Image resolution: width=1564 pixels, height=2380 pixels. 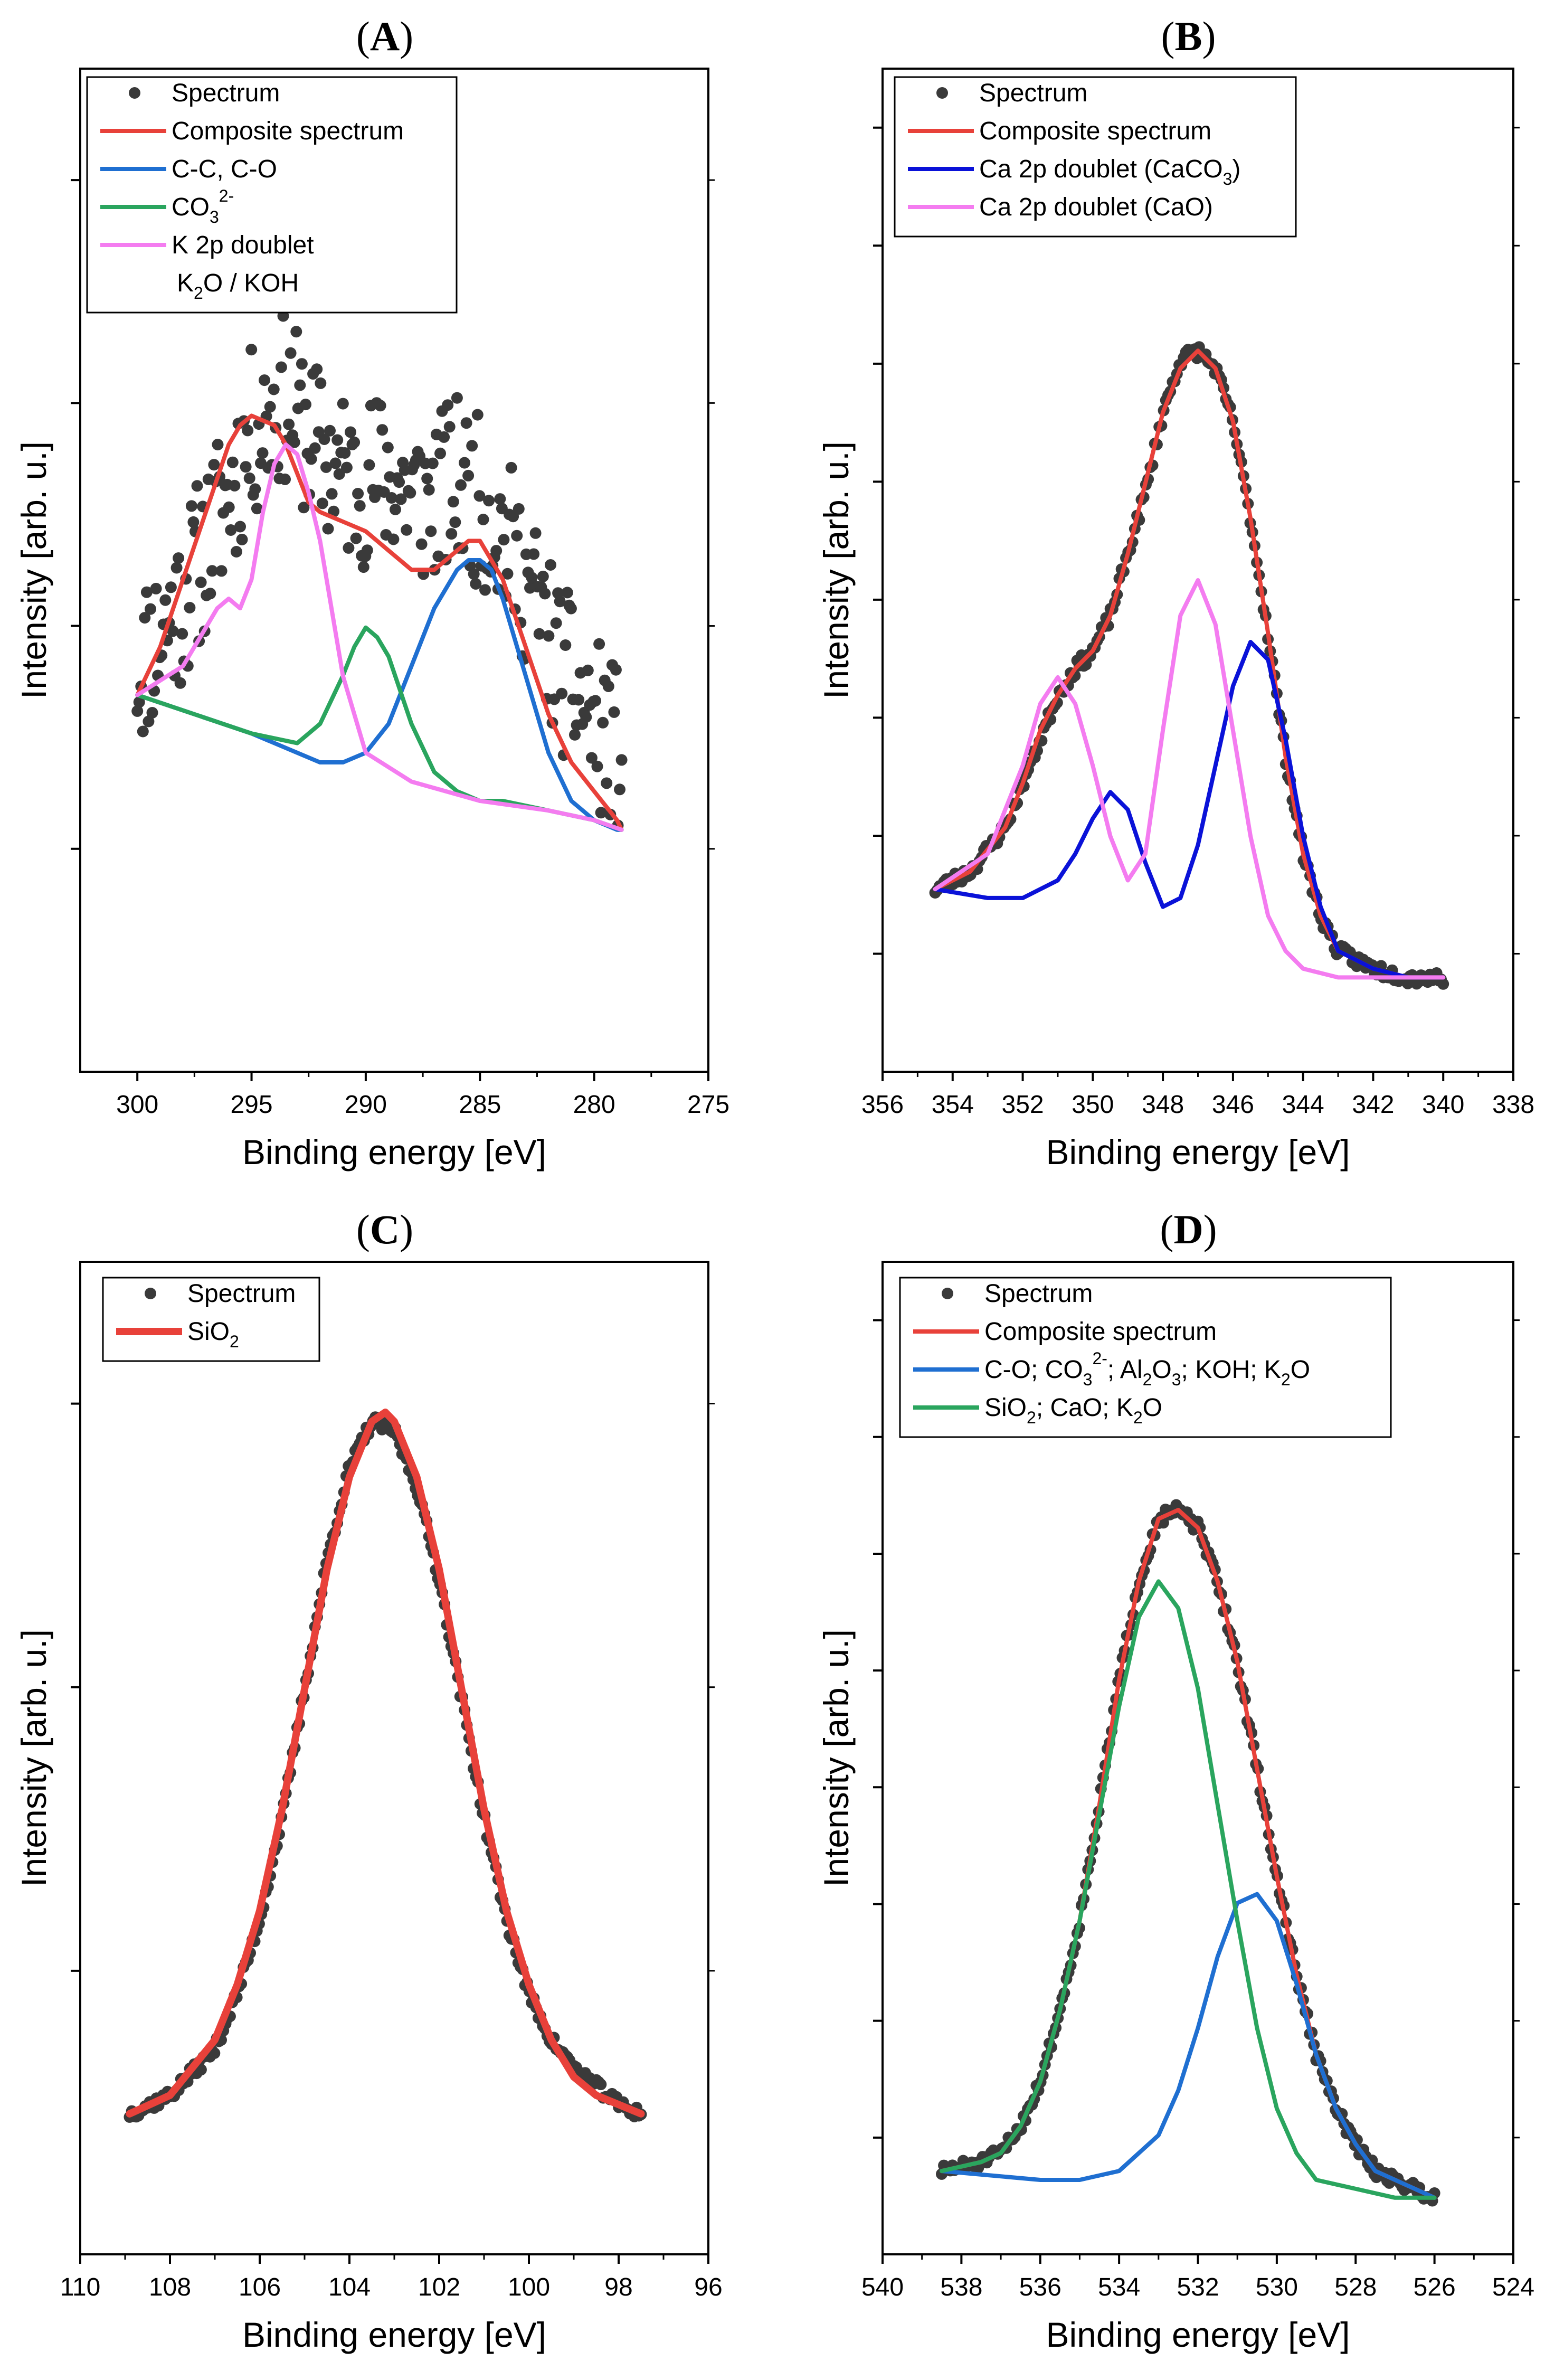 I want to click on series-line-c-o-co3-2-al2o3-koh-k2o, so click(x=1188, y=2046).